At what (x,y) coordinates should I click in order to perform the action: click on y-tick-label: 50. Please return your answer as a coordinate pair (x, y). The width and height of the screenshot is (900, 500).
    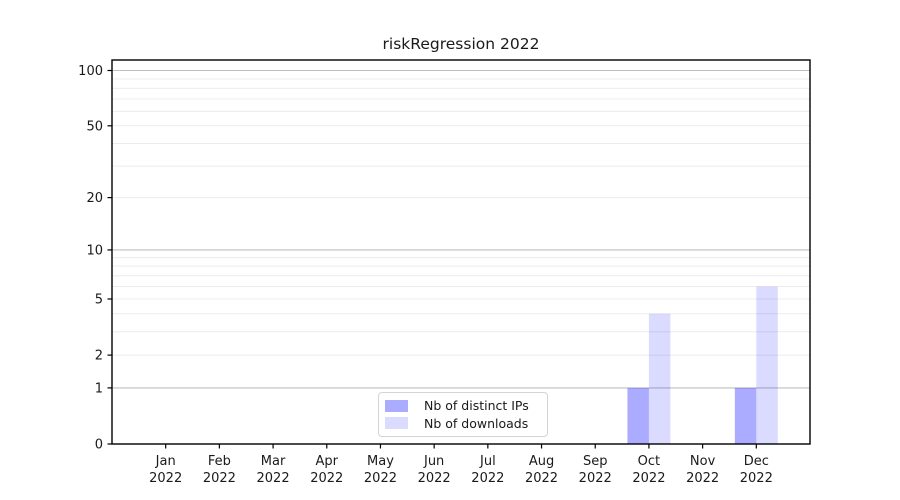
    Looking at the image, I should click on (94, 126).